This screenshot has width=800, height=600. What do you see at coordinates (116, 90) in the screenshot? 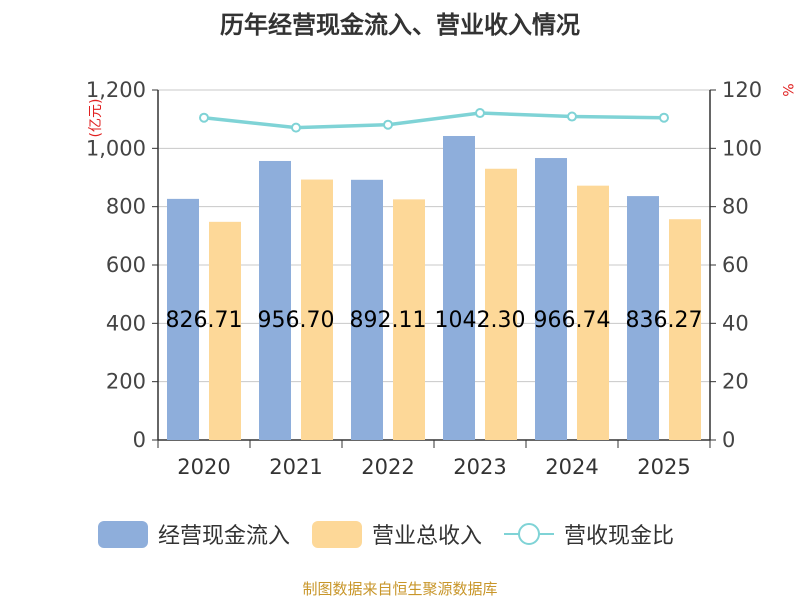
I see `left-tick-label: 1,200` at bounding box center [116, 90].